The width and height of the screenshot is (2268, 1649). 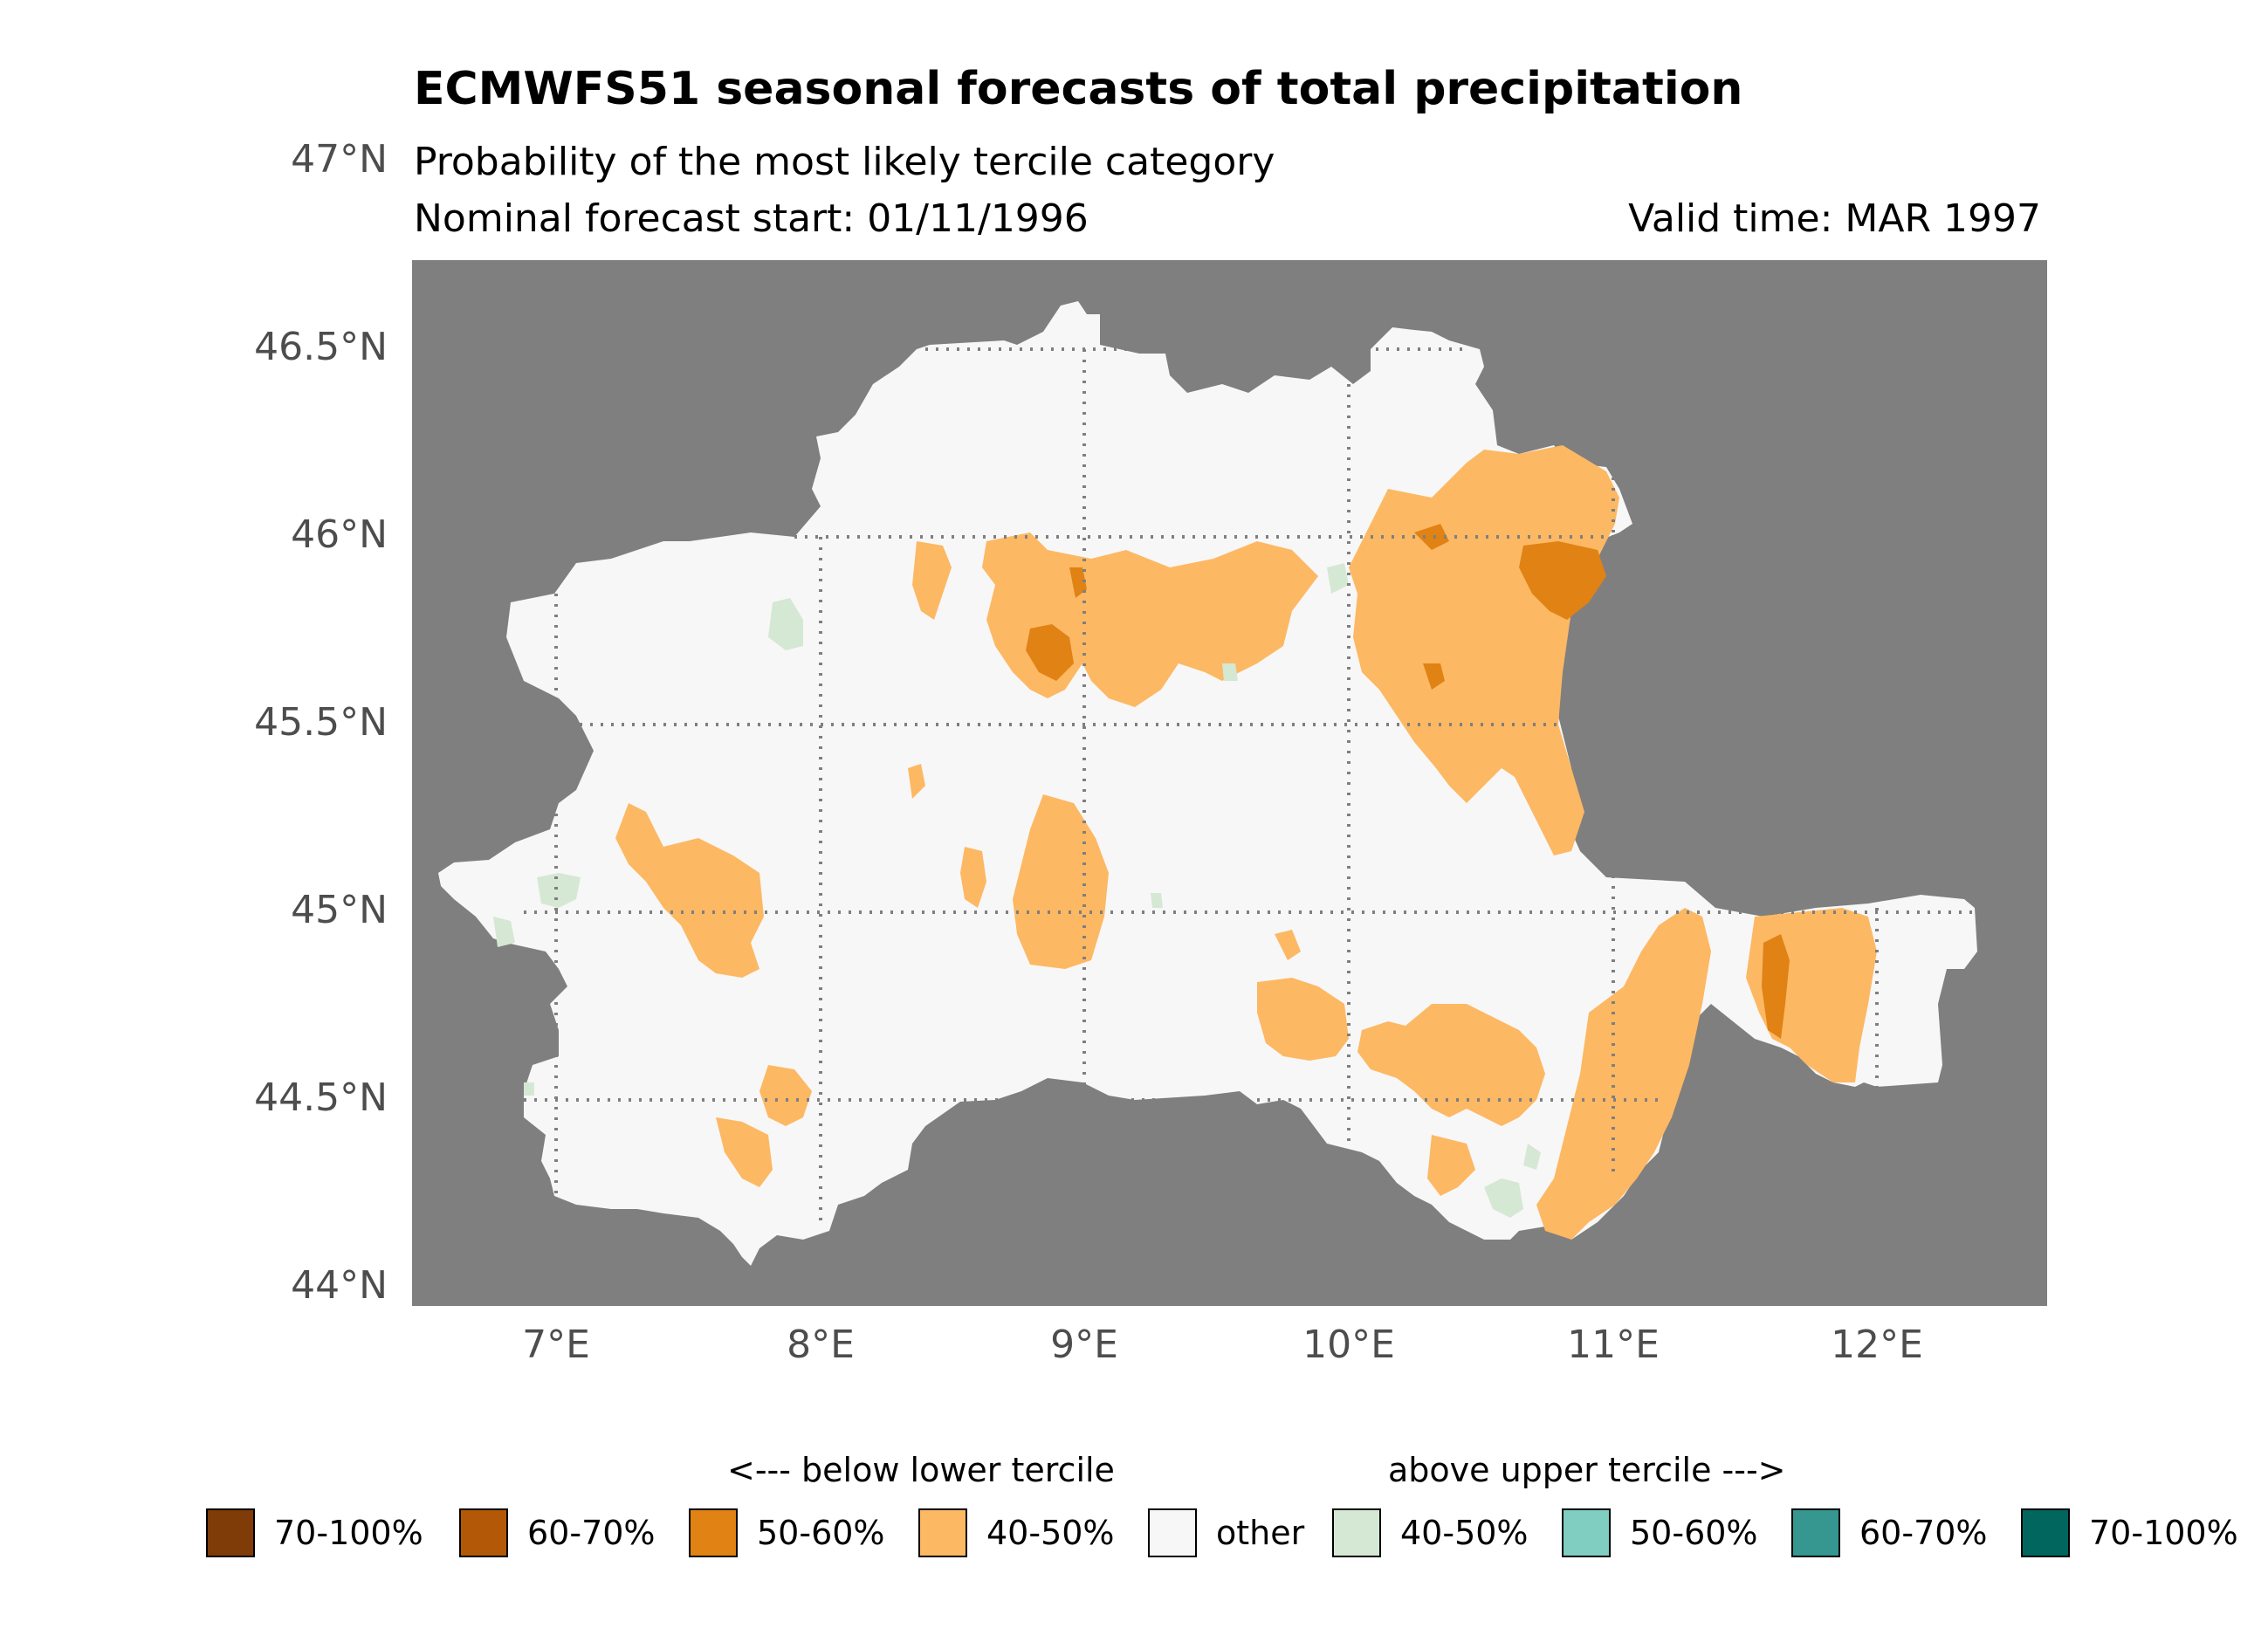 What do you see at coordinates (339, 1285) in the screenshot?
I see `lat-label-44: 44°N` at bounding box center [339, 1285].